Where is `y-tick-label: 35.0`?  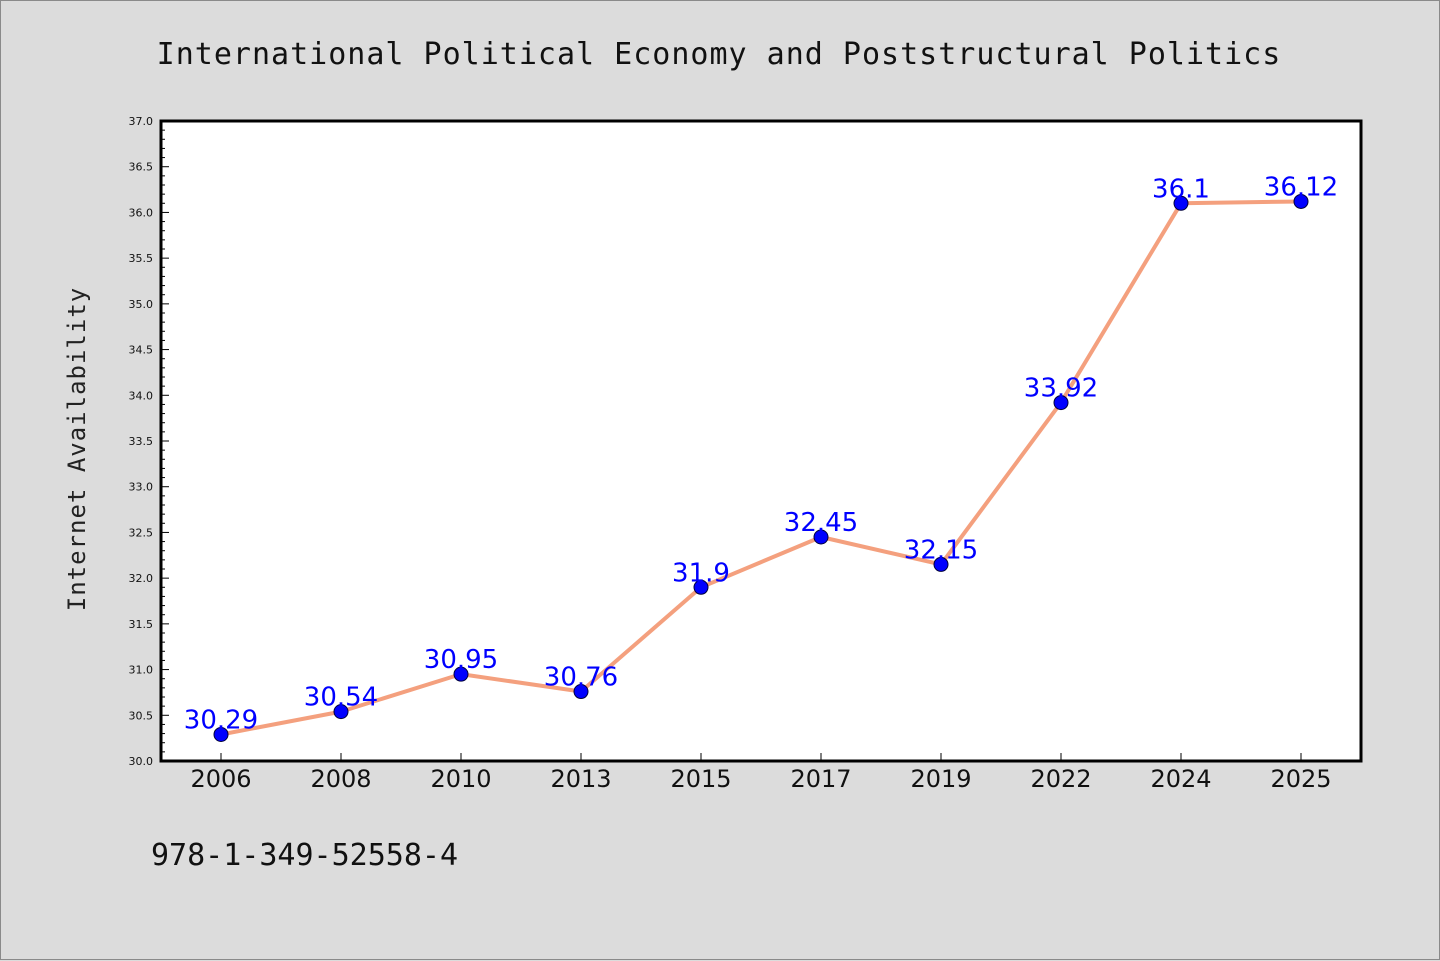
y-tick-label: 35.0 is located at coordinates (141, 304).